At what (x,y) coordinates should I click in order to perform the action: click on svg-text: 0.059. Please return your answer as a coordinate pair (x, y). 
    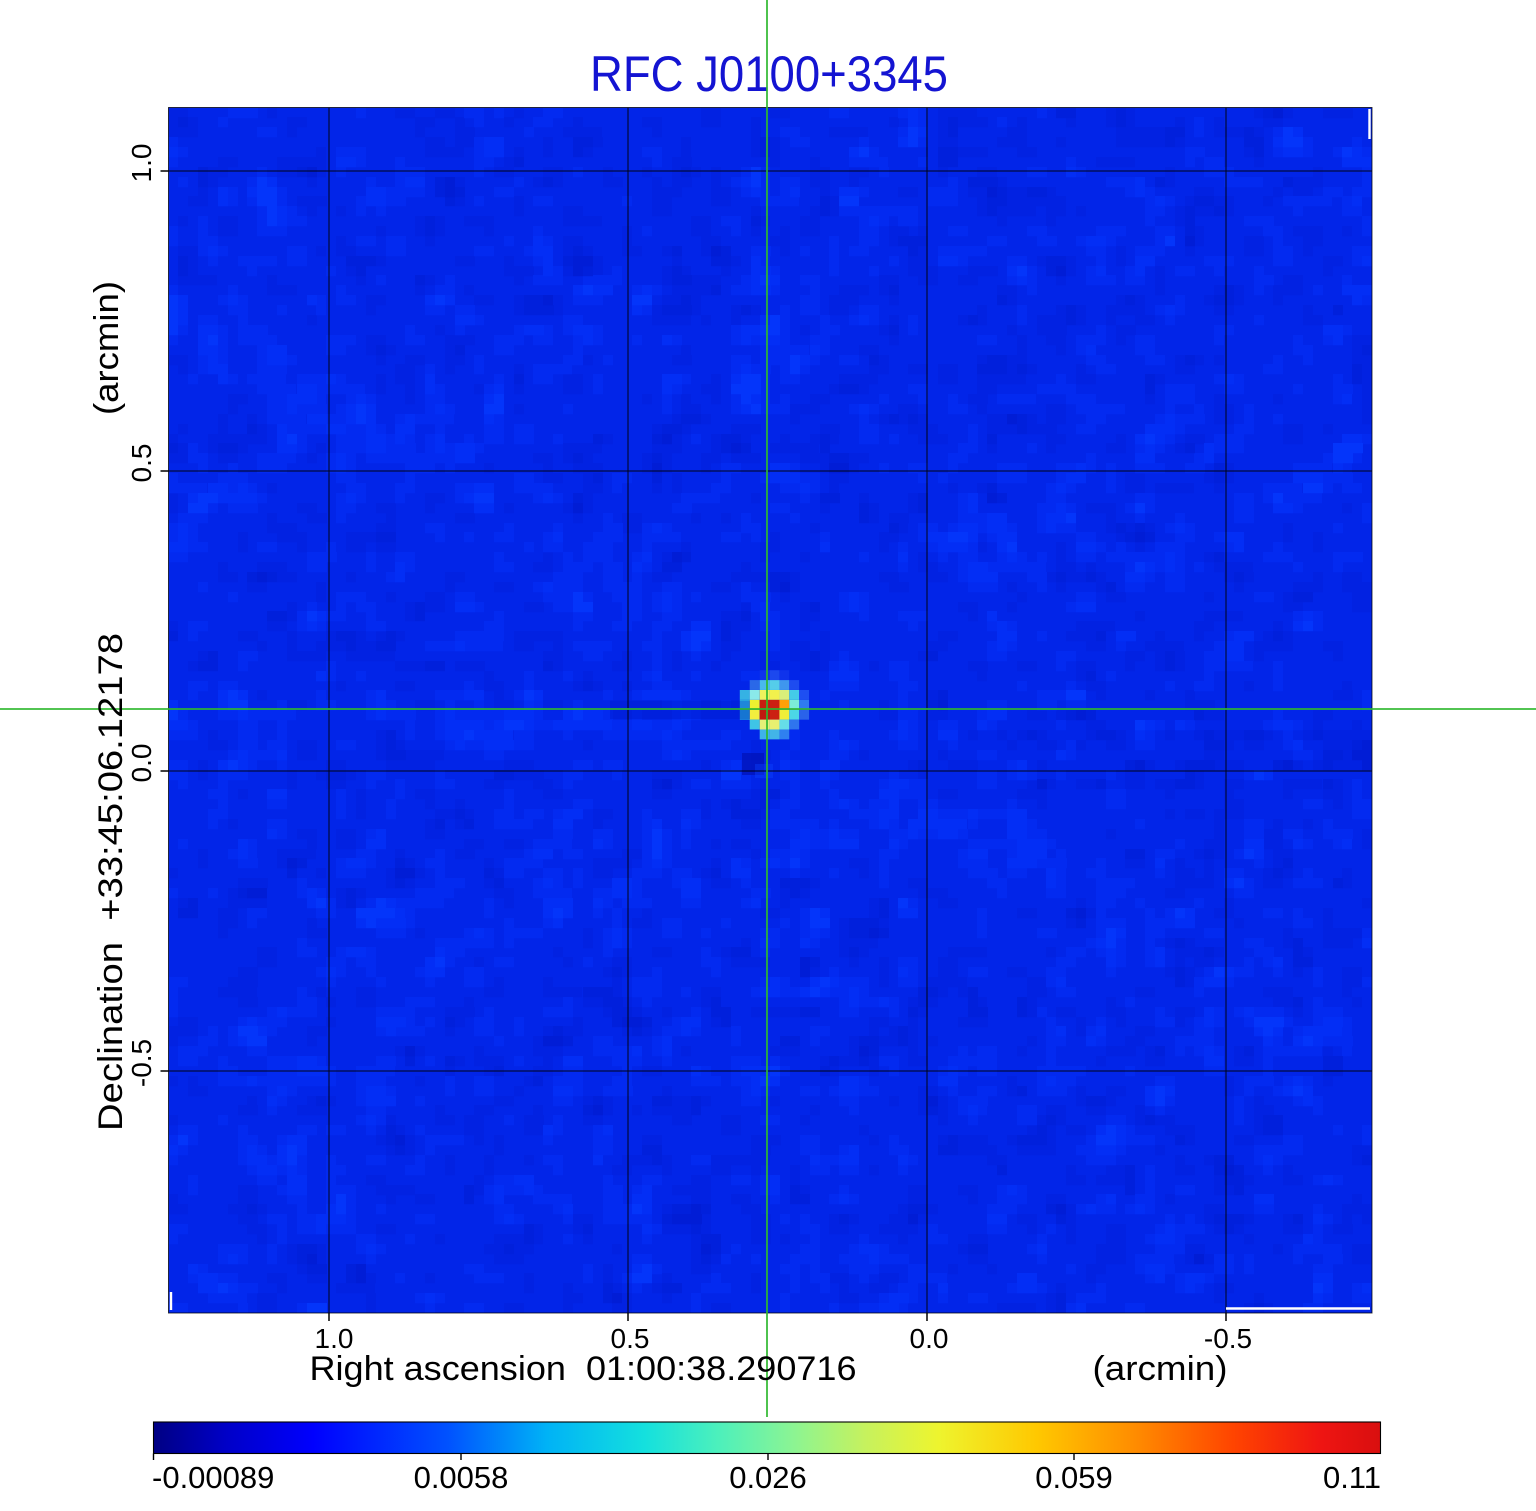
    Looking at the image, I should click on (1074, 1477).